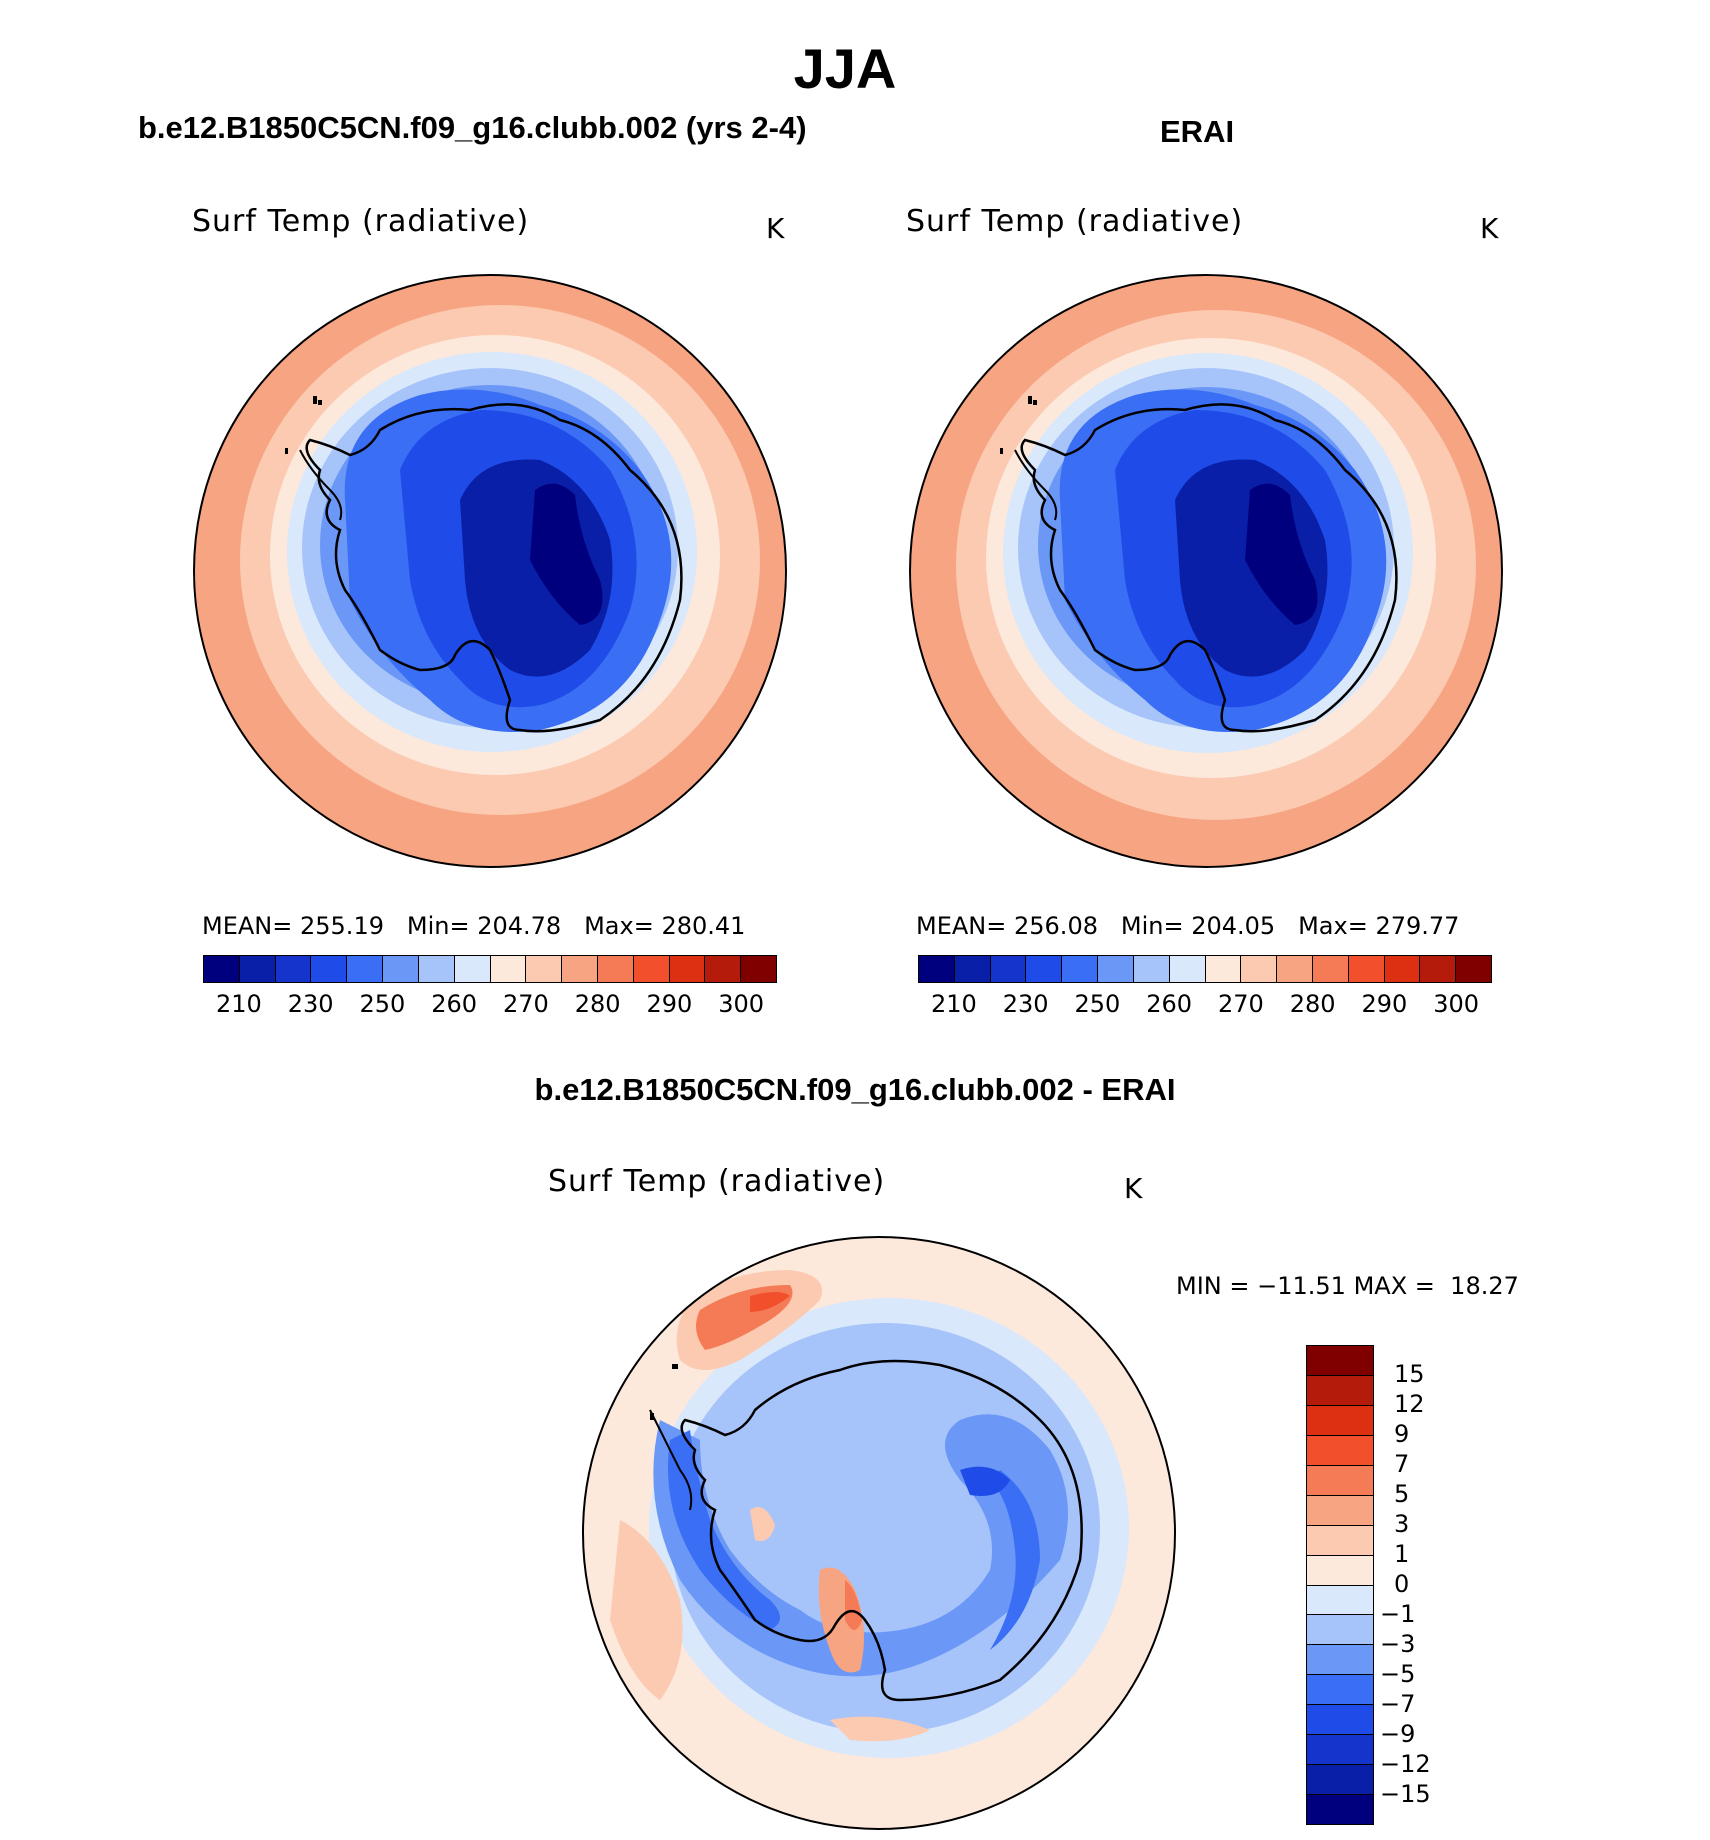  What do you see at coordinates (1312, 1004) in the screenshot?
I see `right-colorbar-tick-label: 280` at bounding box center [1312, 1004].